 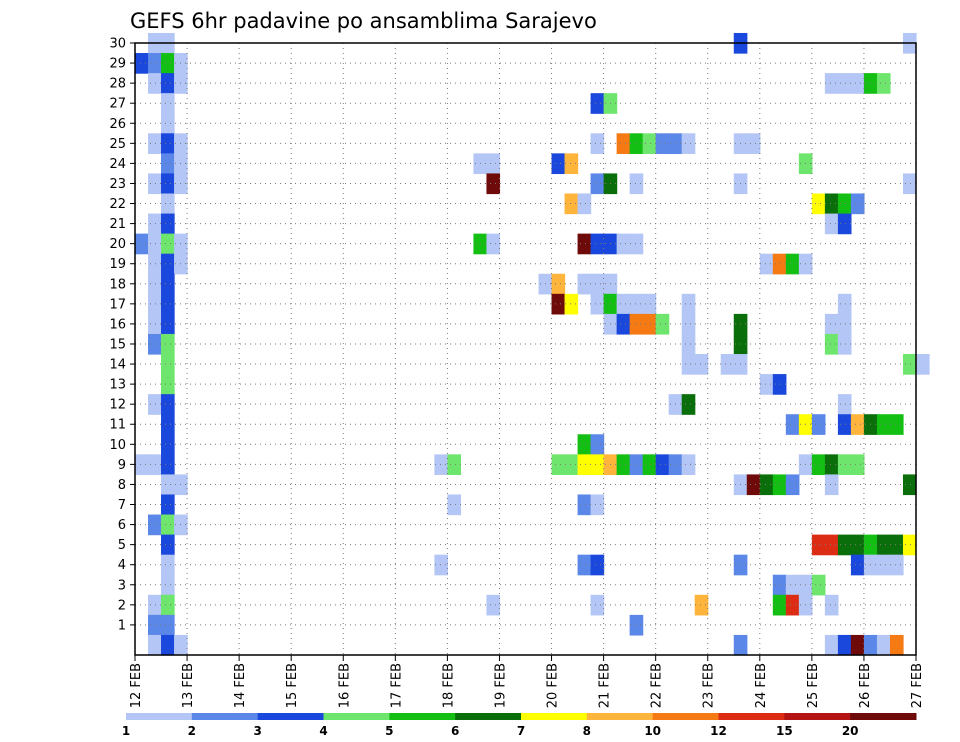 I want to click on y-tick-label: 9, so click(x=122, y=465).